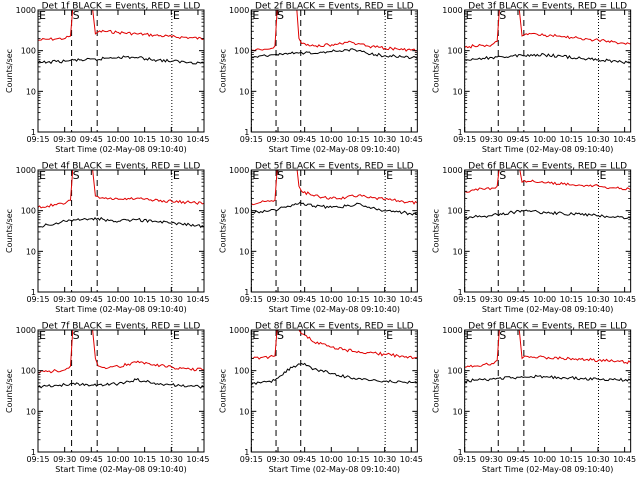 The height and width of the screenshot is (480, 640). I want to click on panel-title: Det 6f BLACK = Events, RED = LLD, so click(547, 167).